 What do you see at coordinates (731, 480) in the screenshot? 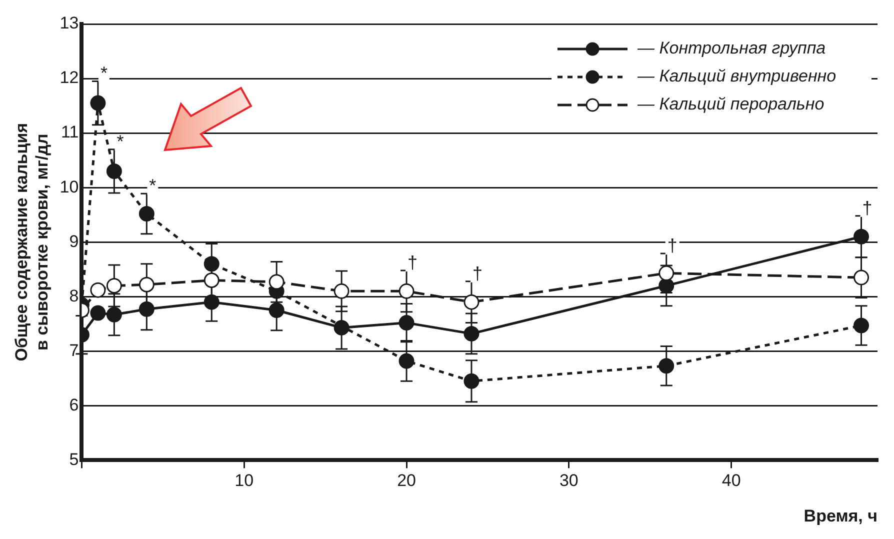
I see `x-tick-label: 40` at bounding box center [731, 480].